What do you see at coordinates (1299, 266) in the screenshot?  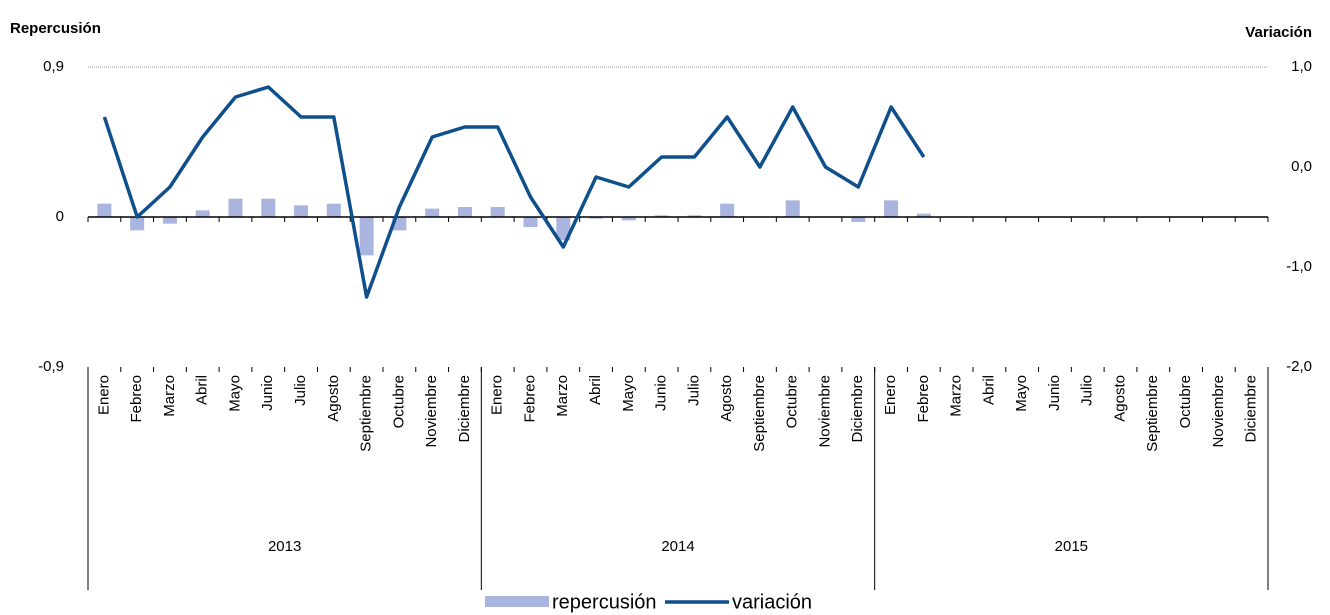 I see `y2-tick-label: -1,0` at bounding box center [1299, 266].